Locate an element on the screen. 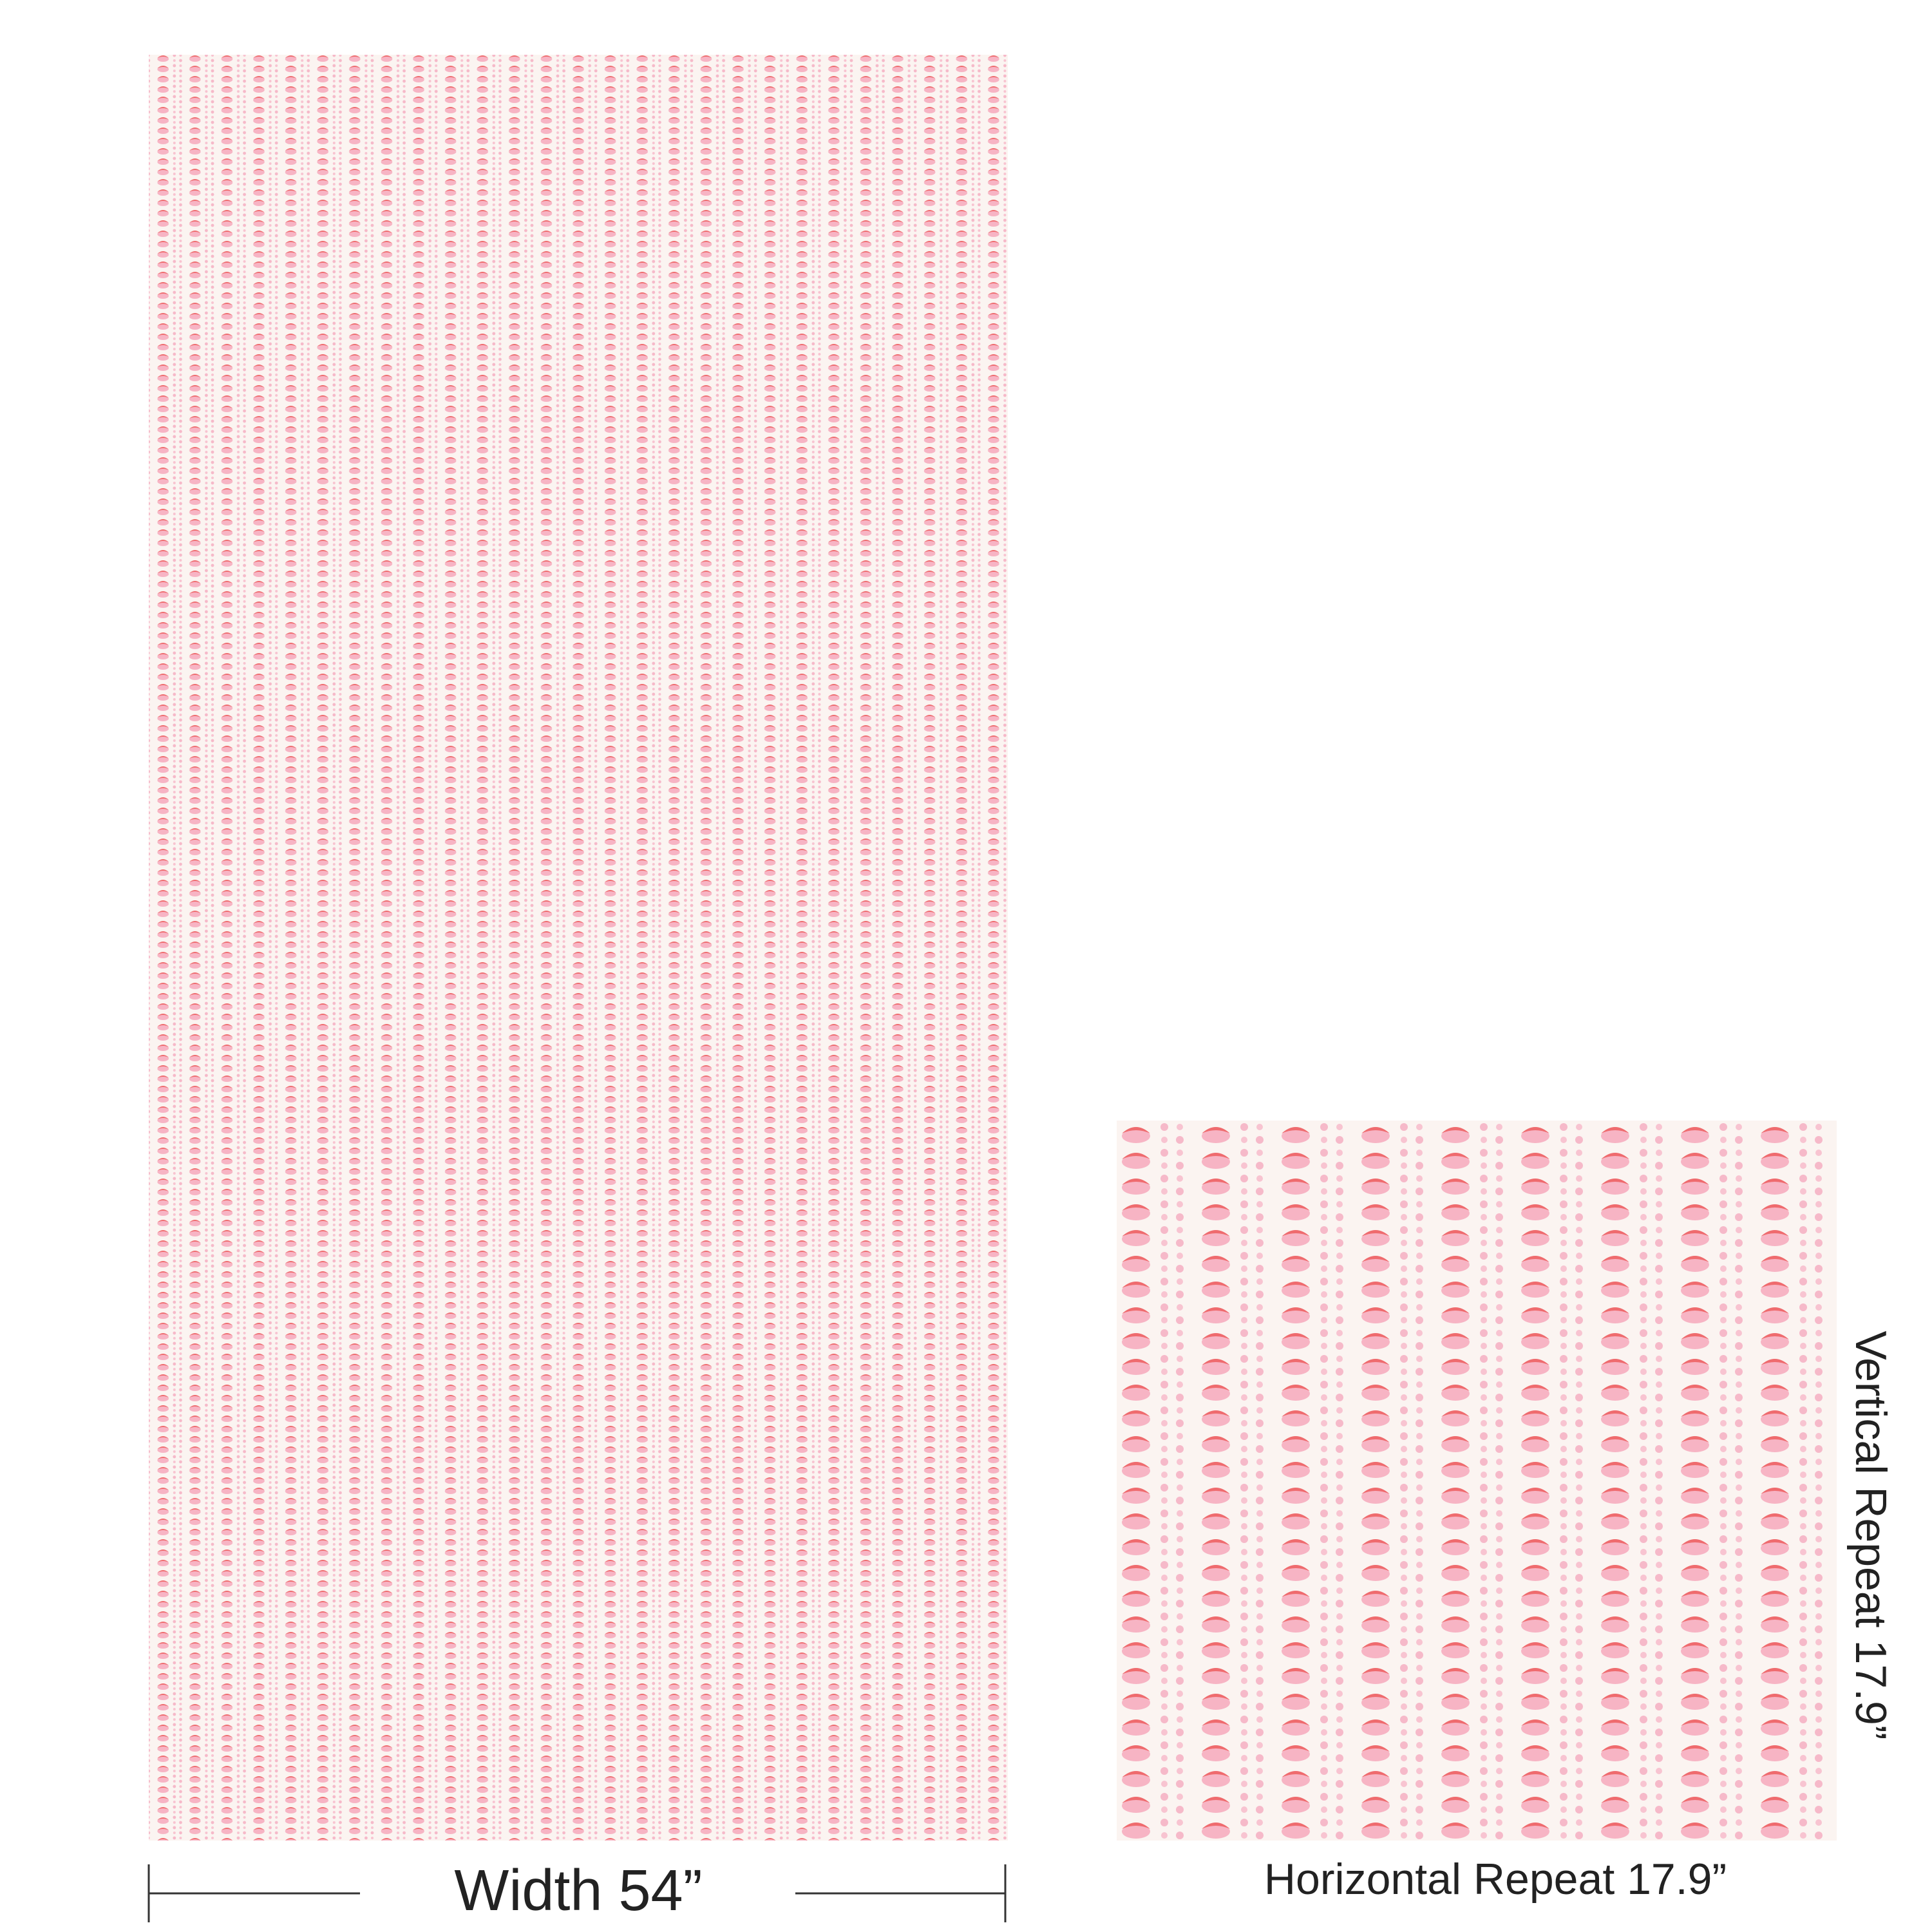 The image size is (1932, 1932). vertical-repeat-label: Vertical Repeat 17.9” is located at coordinates (1870, 1535).